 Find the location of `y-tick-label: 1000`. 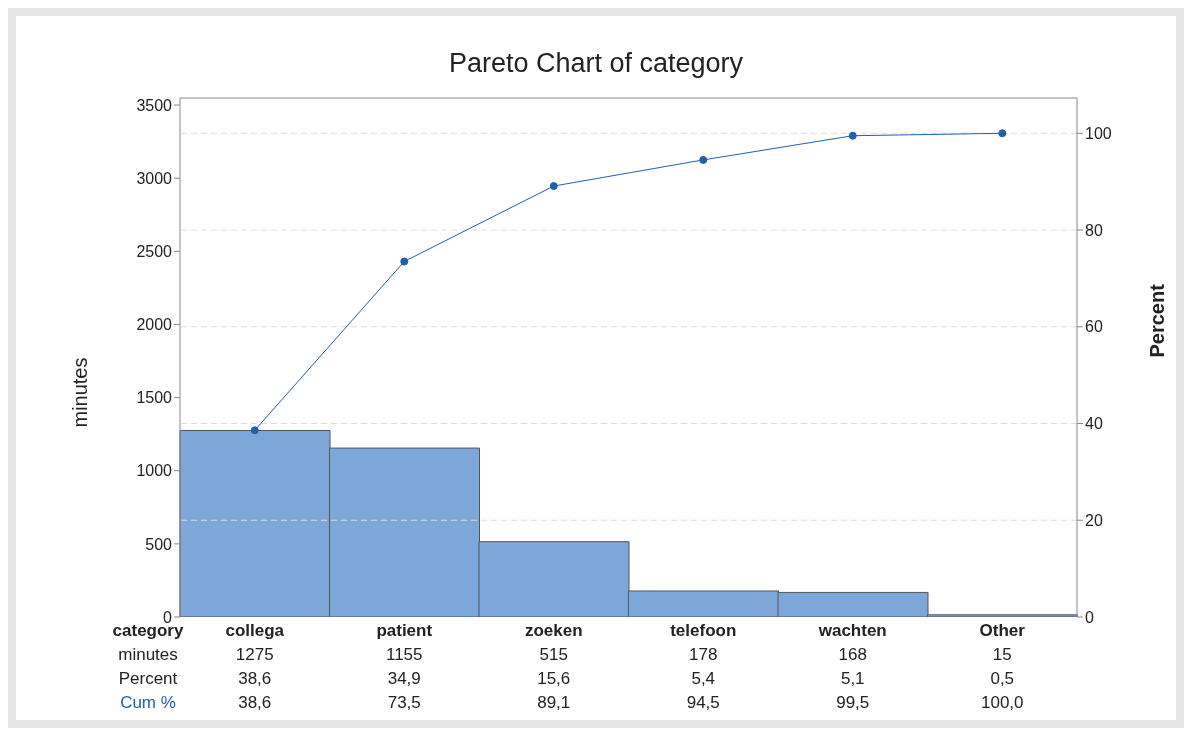

y-tick-label: 1000 is located at coordinates (154, 471).